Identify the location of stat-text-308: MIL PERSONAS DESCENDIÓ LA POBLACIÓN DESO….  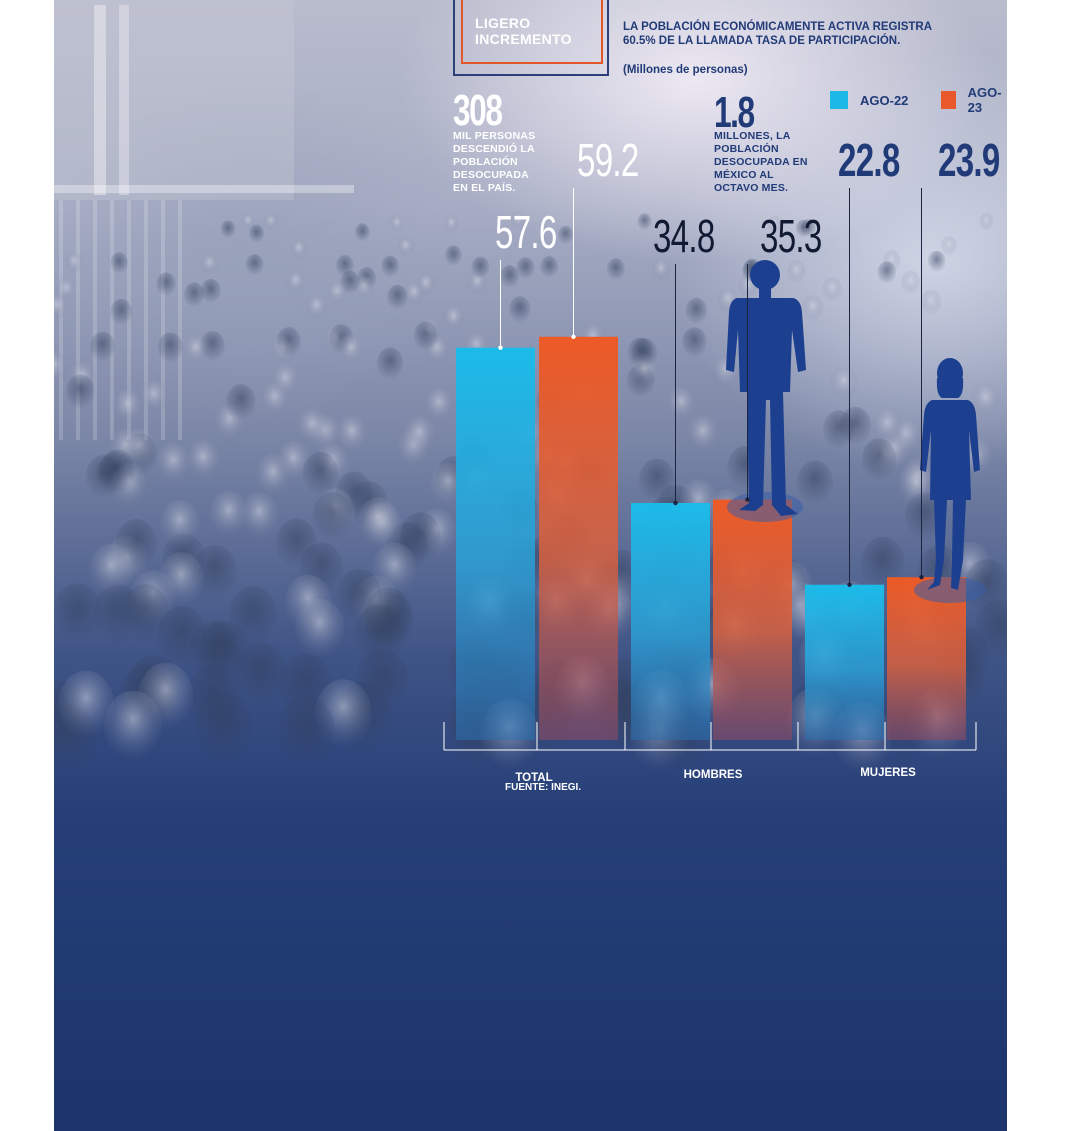
(494, 162).